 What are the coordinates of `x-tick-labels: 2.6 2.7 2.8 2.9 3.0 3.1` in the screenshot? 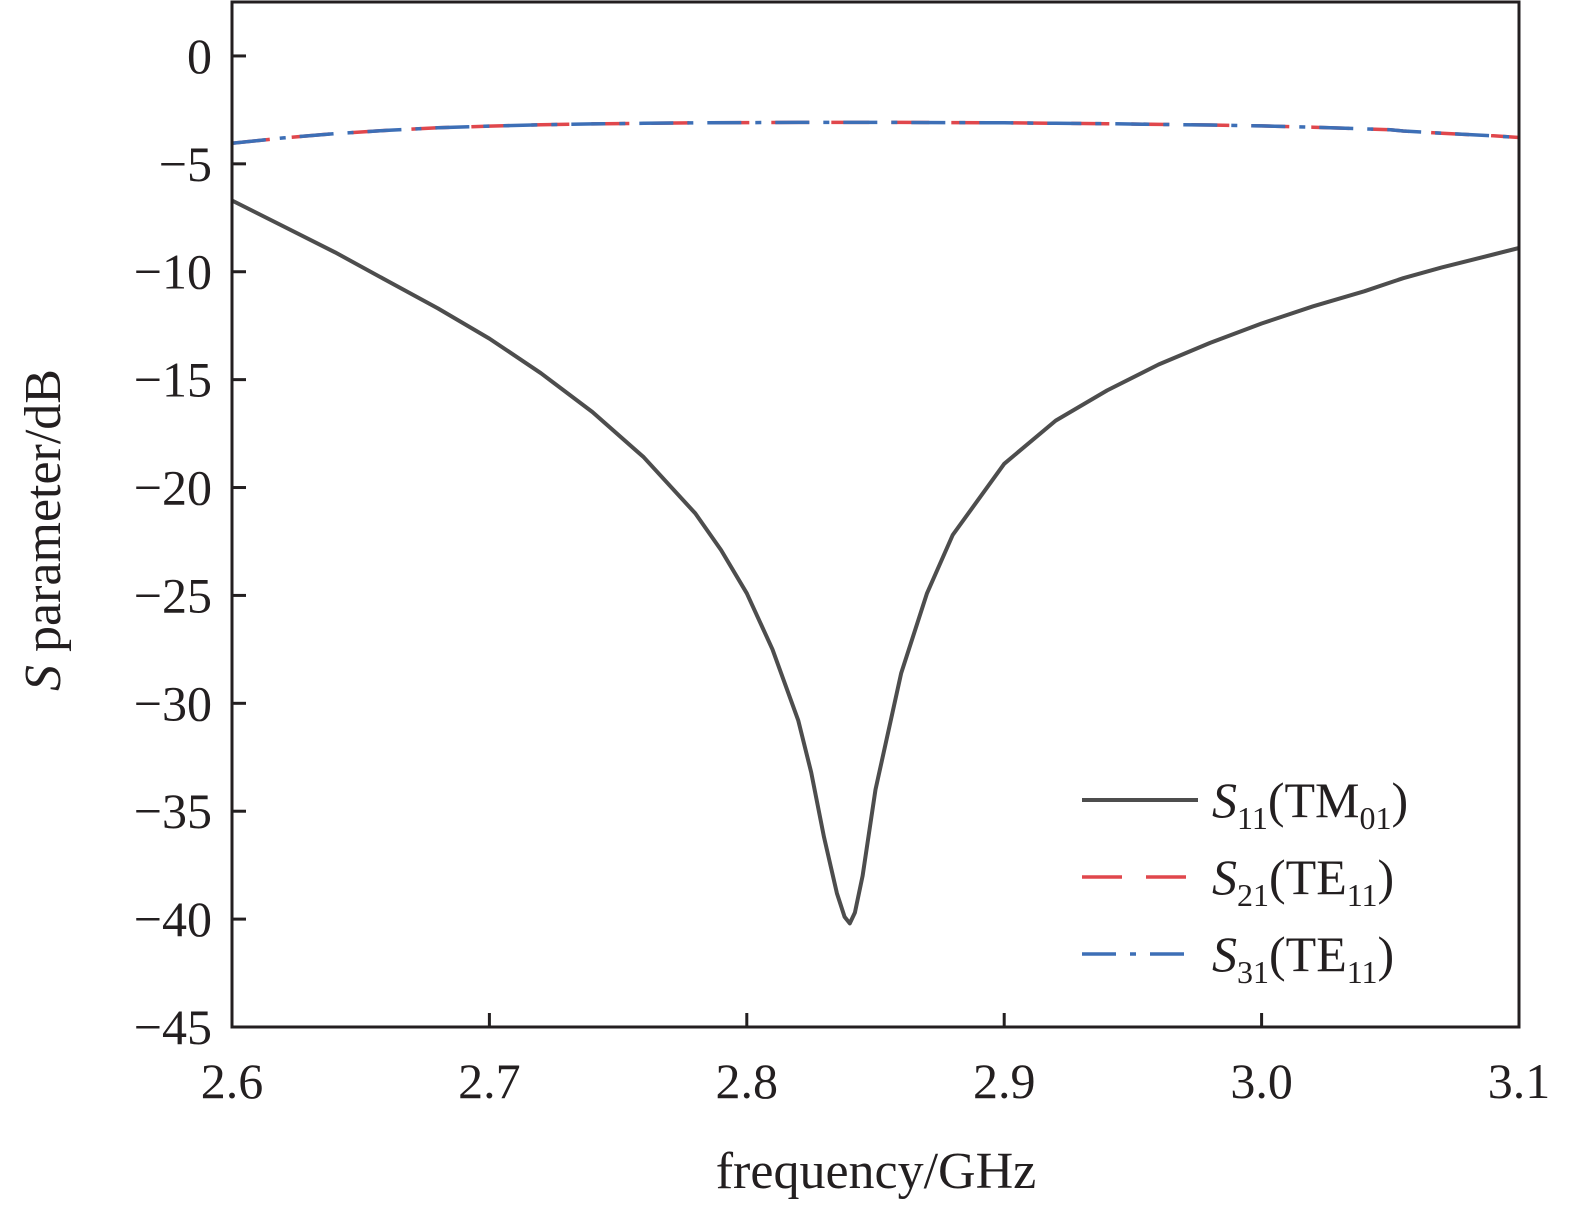 It's located at (876, 1081).